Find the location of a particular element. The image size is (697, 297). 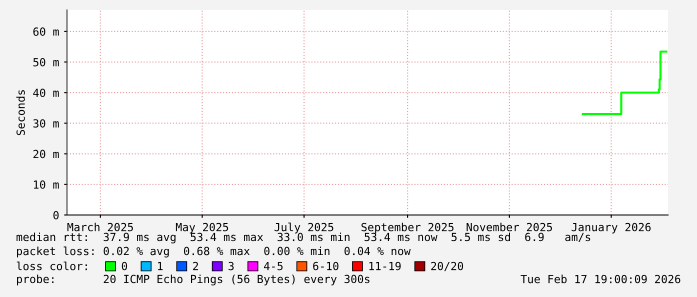

legend-label: 4-5 is located at coordinates (273, 266).